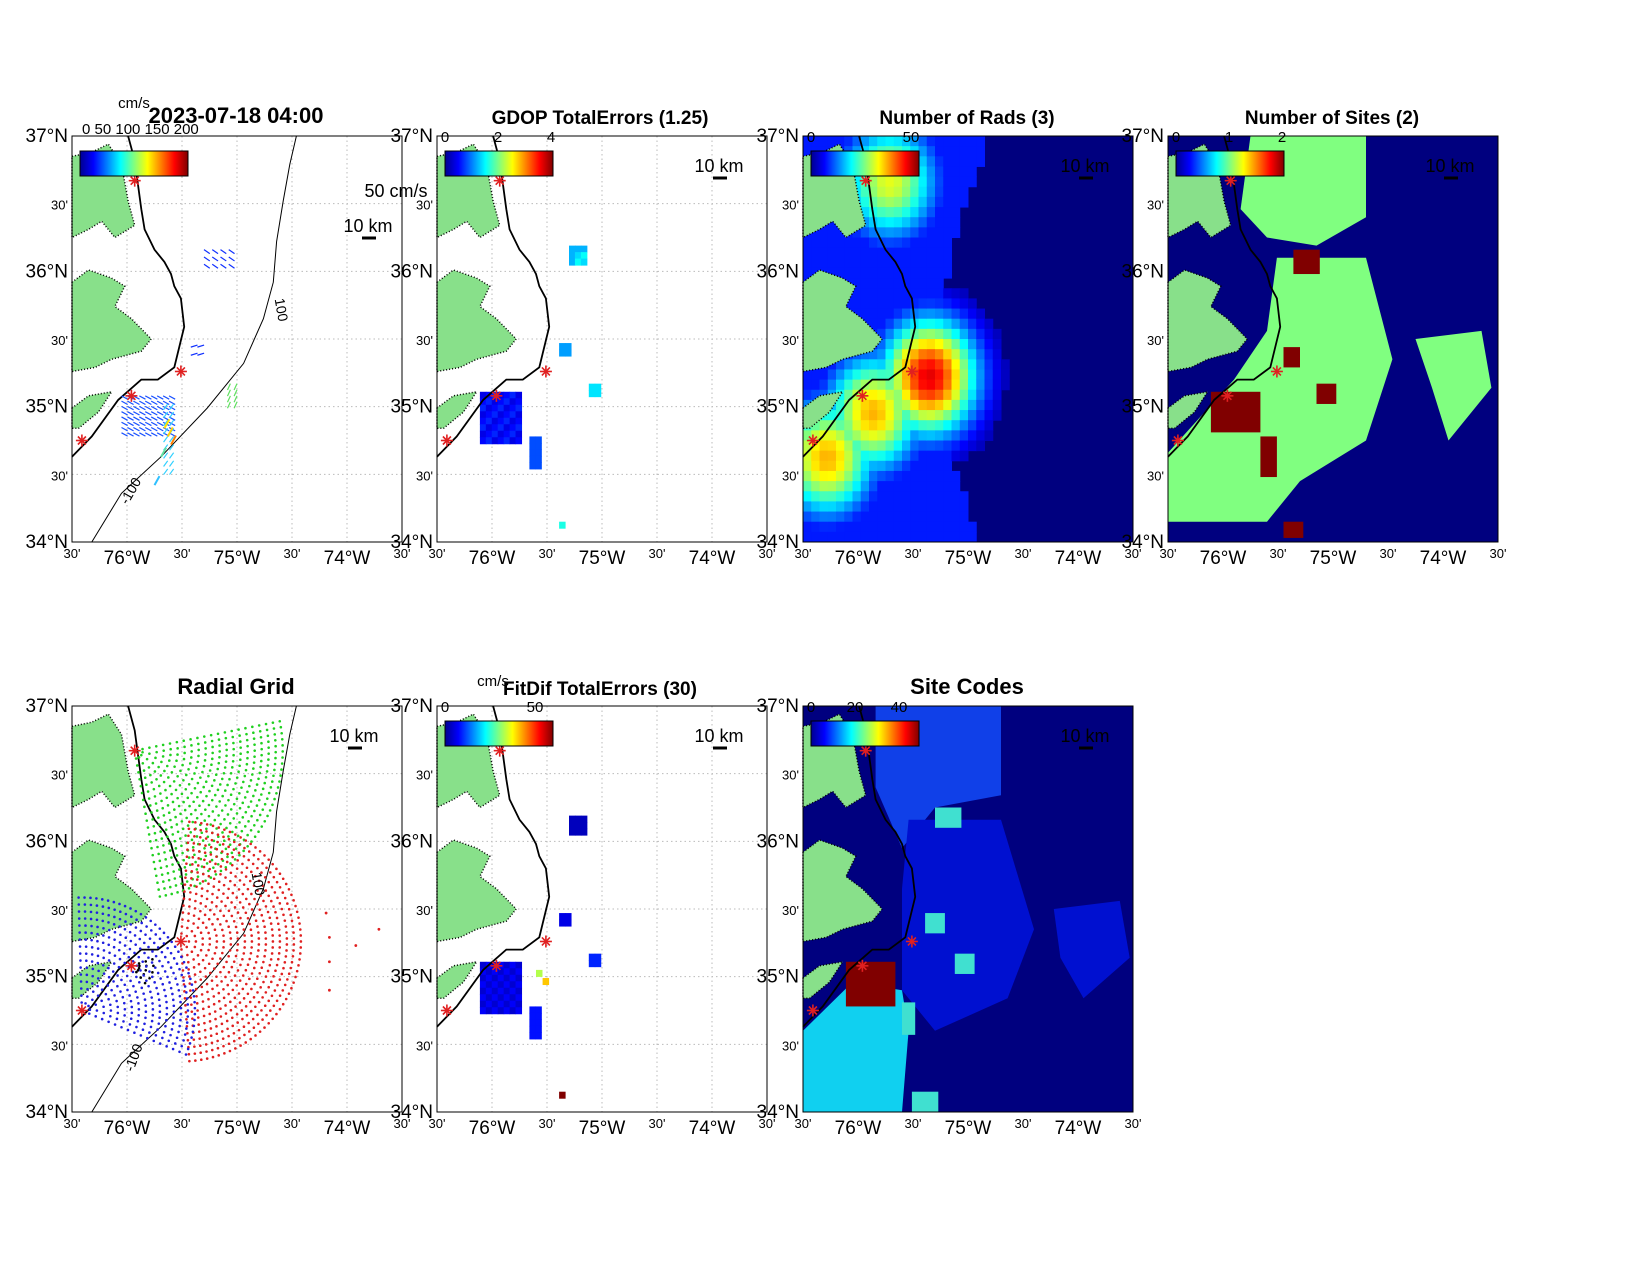 This screenshot has width=1650, height=1275. What do you see at coordinates (778, 407) in the screenshot?
I see `latitude-tick-label: 35°N` at bounding box center [778, 407].